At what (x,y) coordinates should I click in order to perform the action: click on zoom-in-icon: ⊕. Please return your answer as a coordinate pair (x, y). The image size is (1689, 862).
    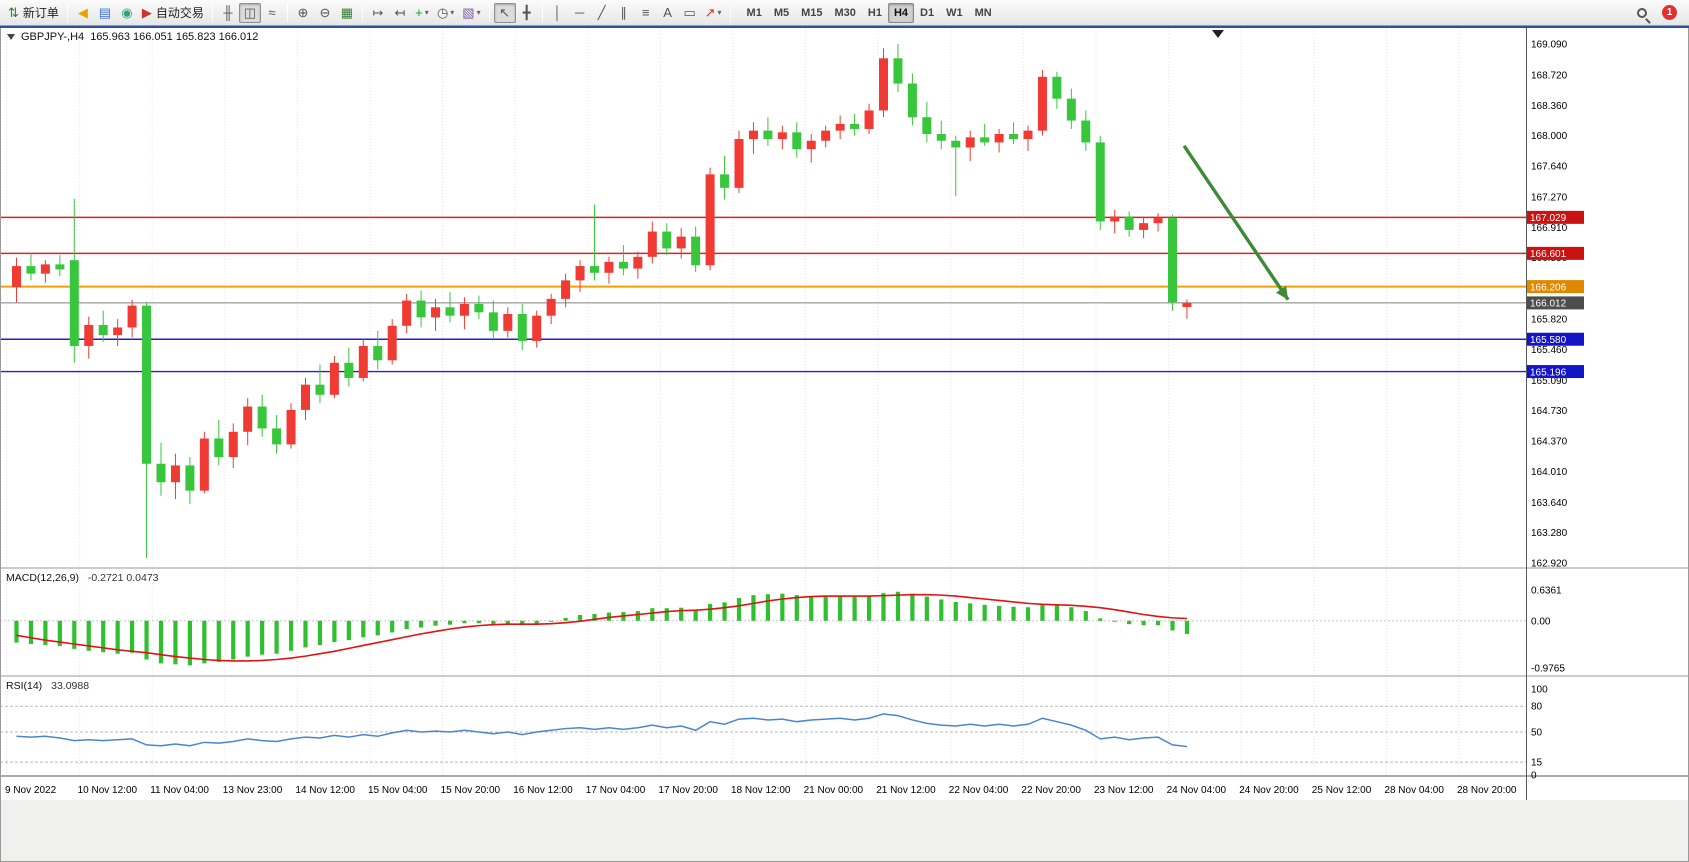
    Looking at the image, I should click on (303, 12).